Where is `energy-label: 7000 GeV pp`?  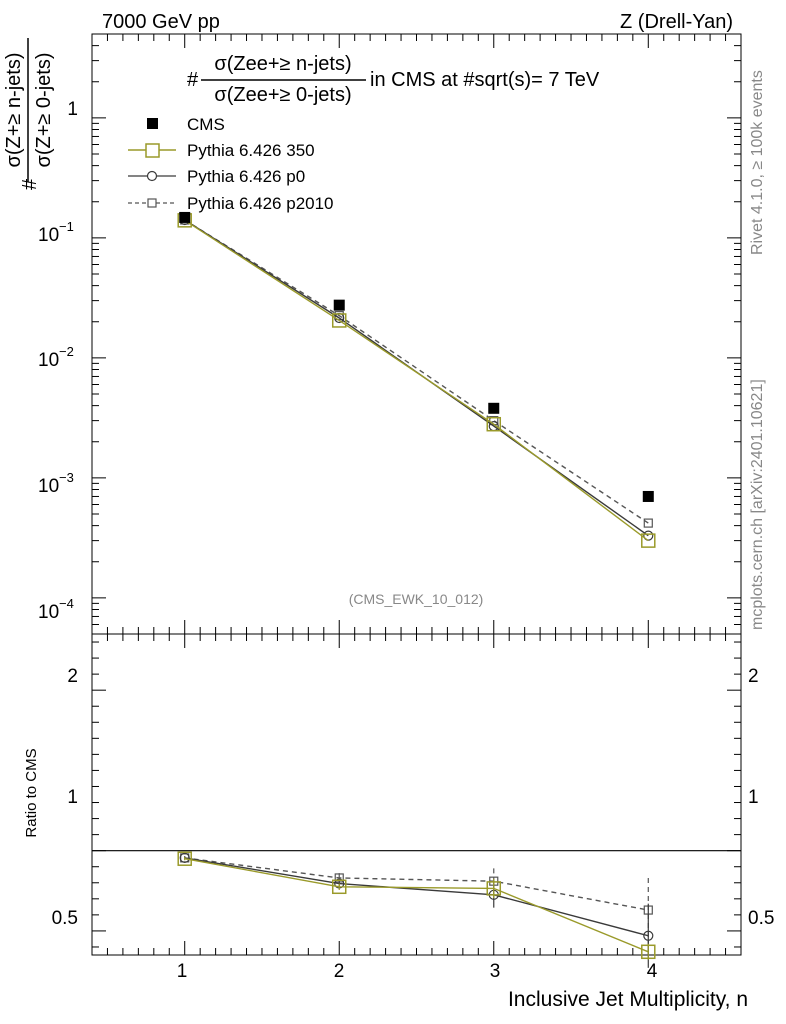
energy-label: 7000 GeV pp is located at coordinates (161, 22).